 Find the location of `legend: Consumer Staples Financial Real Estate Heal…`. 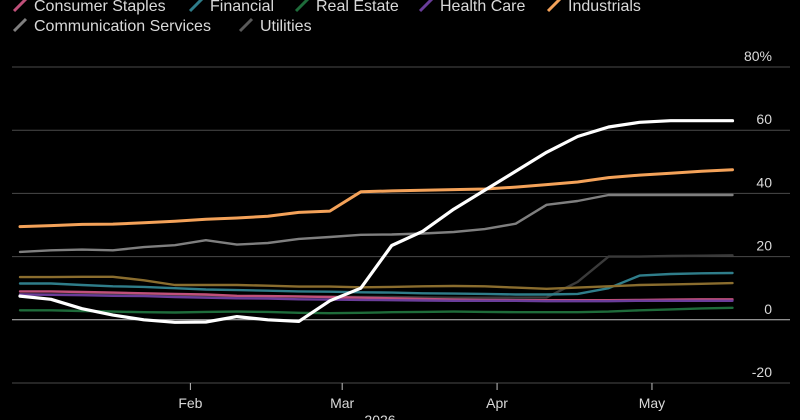

legend: Consumer Staples Financial Real Estate Heal… is located at coordinates (326, 17).